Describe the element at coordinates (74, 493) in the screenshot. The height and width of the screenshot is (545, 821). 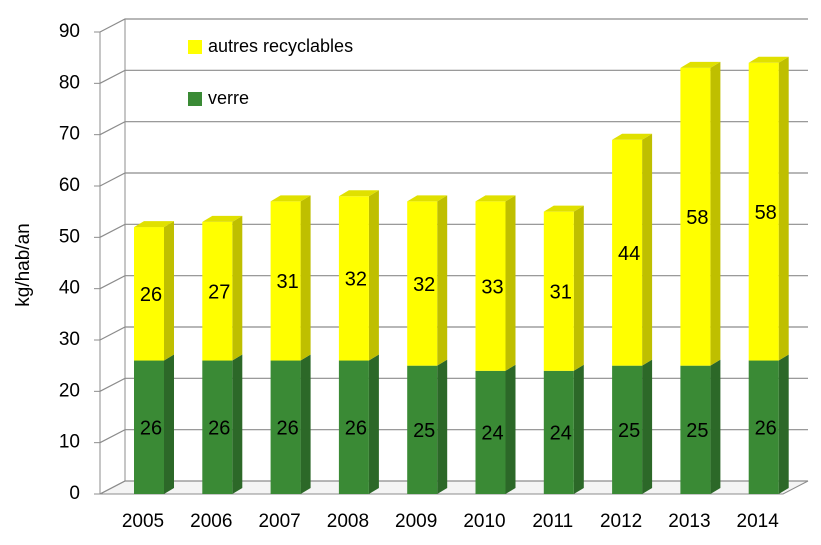
I see `y-tick-label: 0` at that location.